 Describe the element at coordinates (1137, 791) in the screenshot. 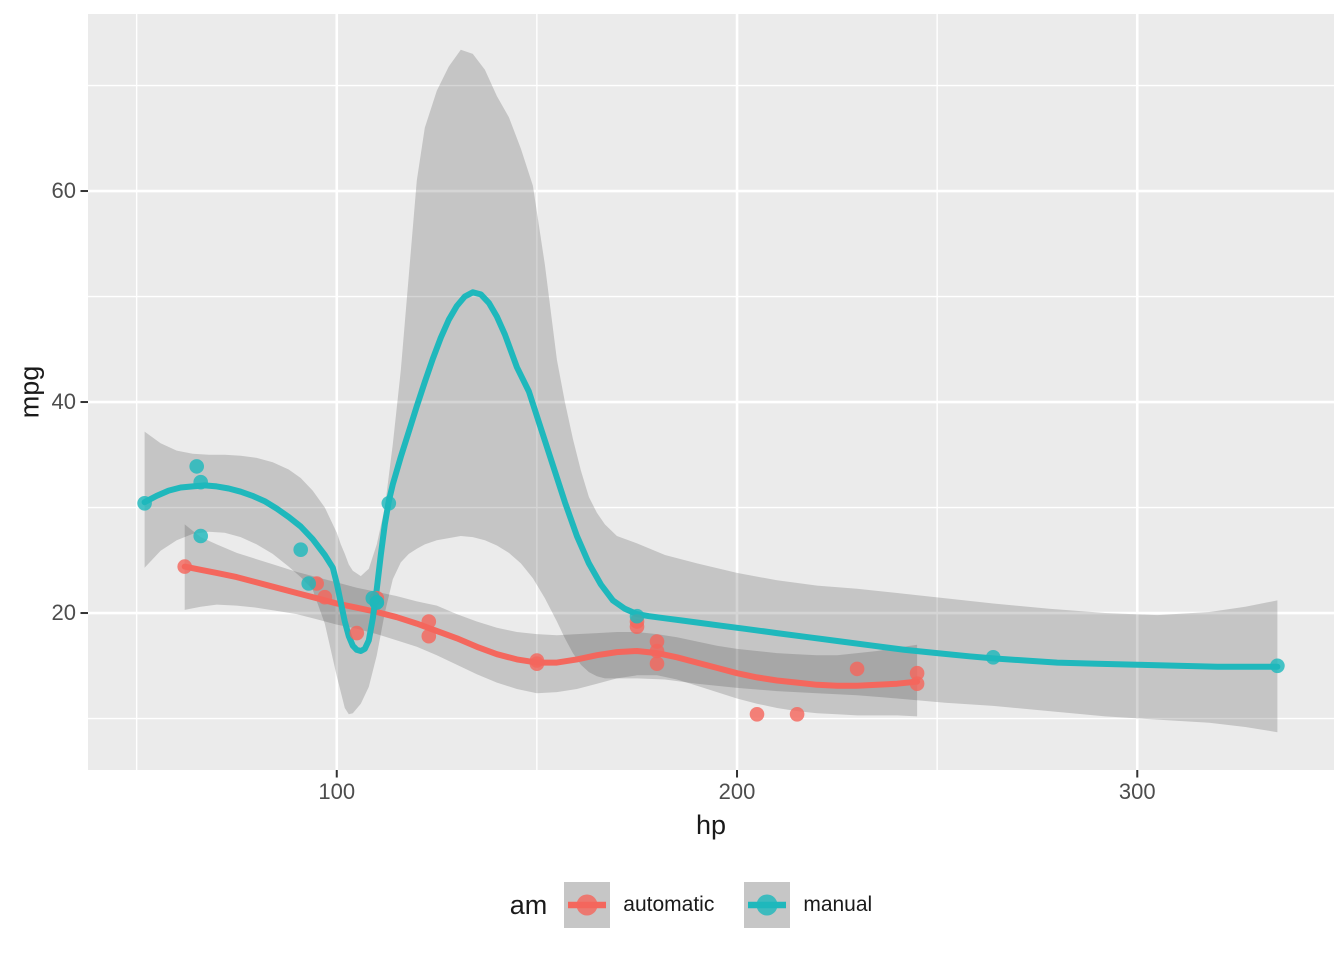

I see `x-tick-label: 300` at that location.